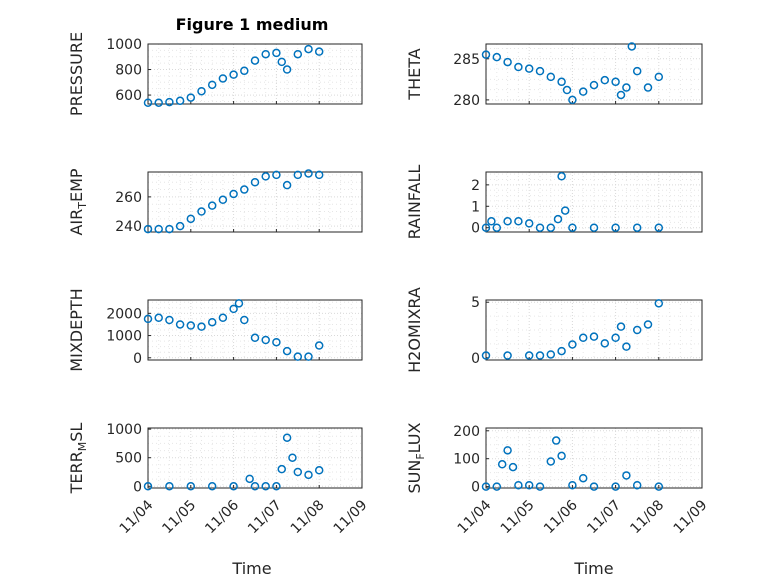  I want to click on y-tick-label: 5, so click(475, 303).